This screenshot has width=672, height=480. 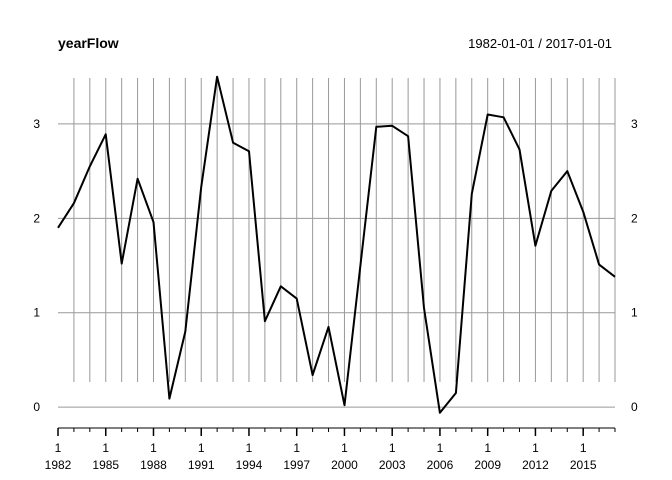 I want to click on date-range: 1982-01-01 / 2017-01-01, so click(x=540, y=43).